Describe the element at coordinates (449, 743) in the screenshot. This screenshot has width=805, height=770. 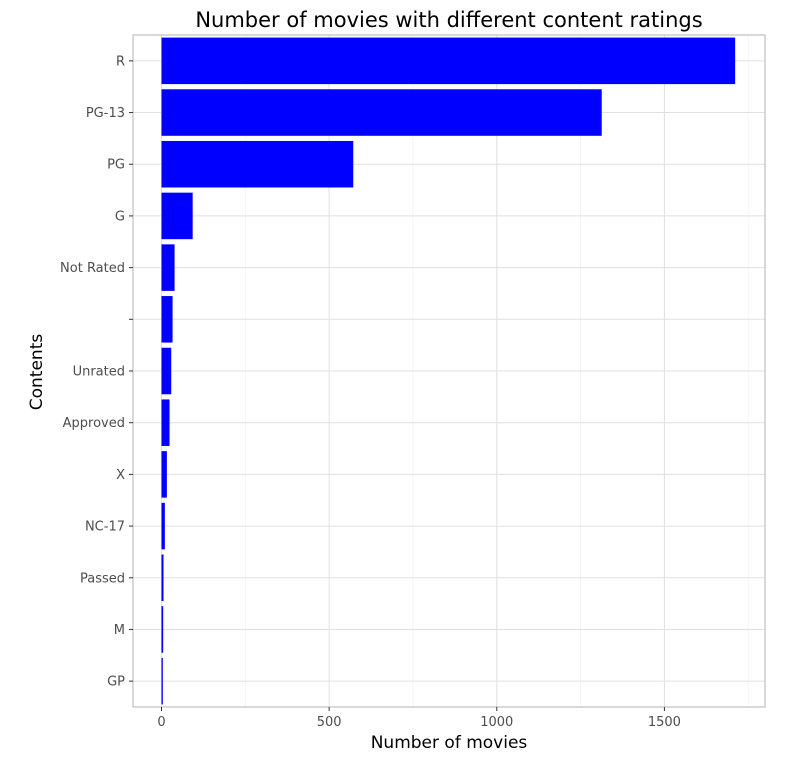
I see `x-axis-title: Number of movies` at that location.